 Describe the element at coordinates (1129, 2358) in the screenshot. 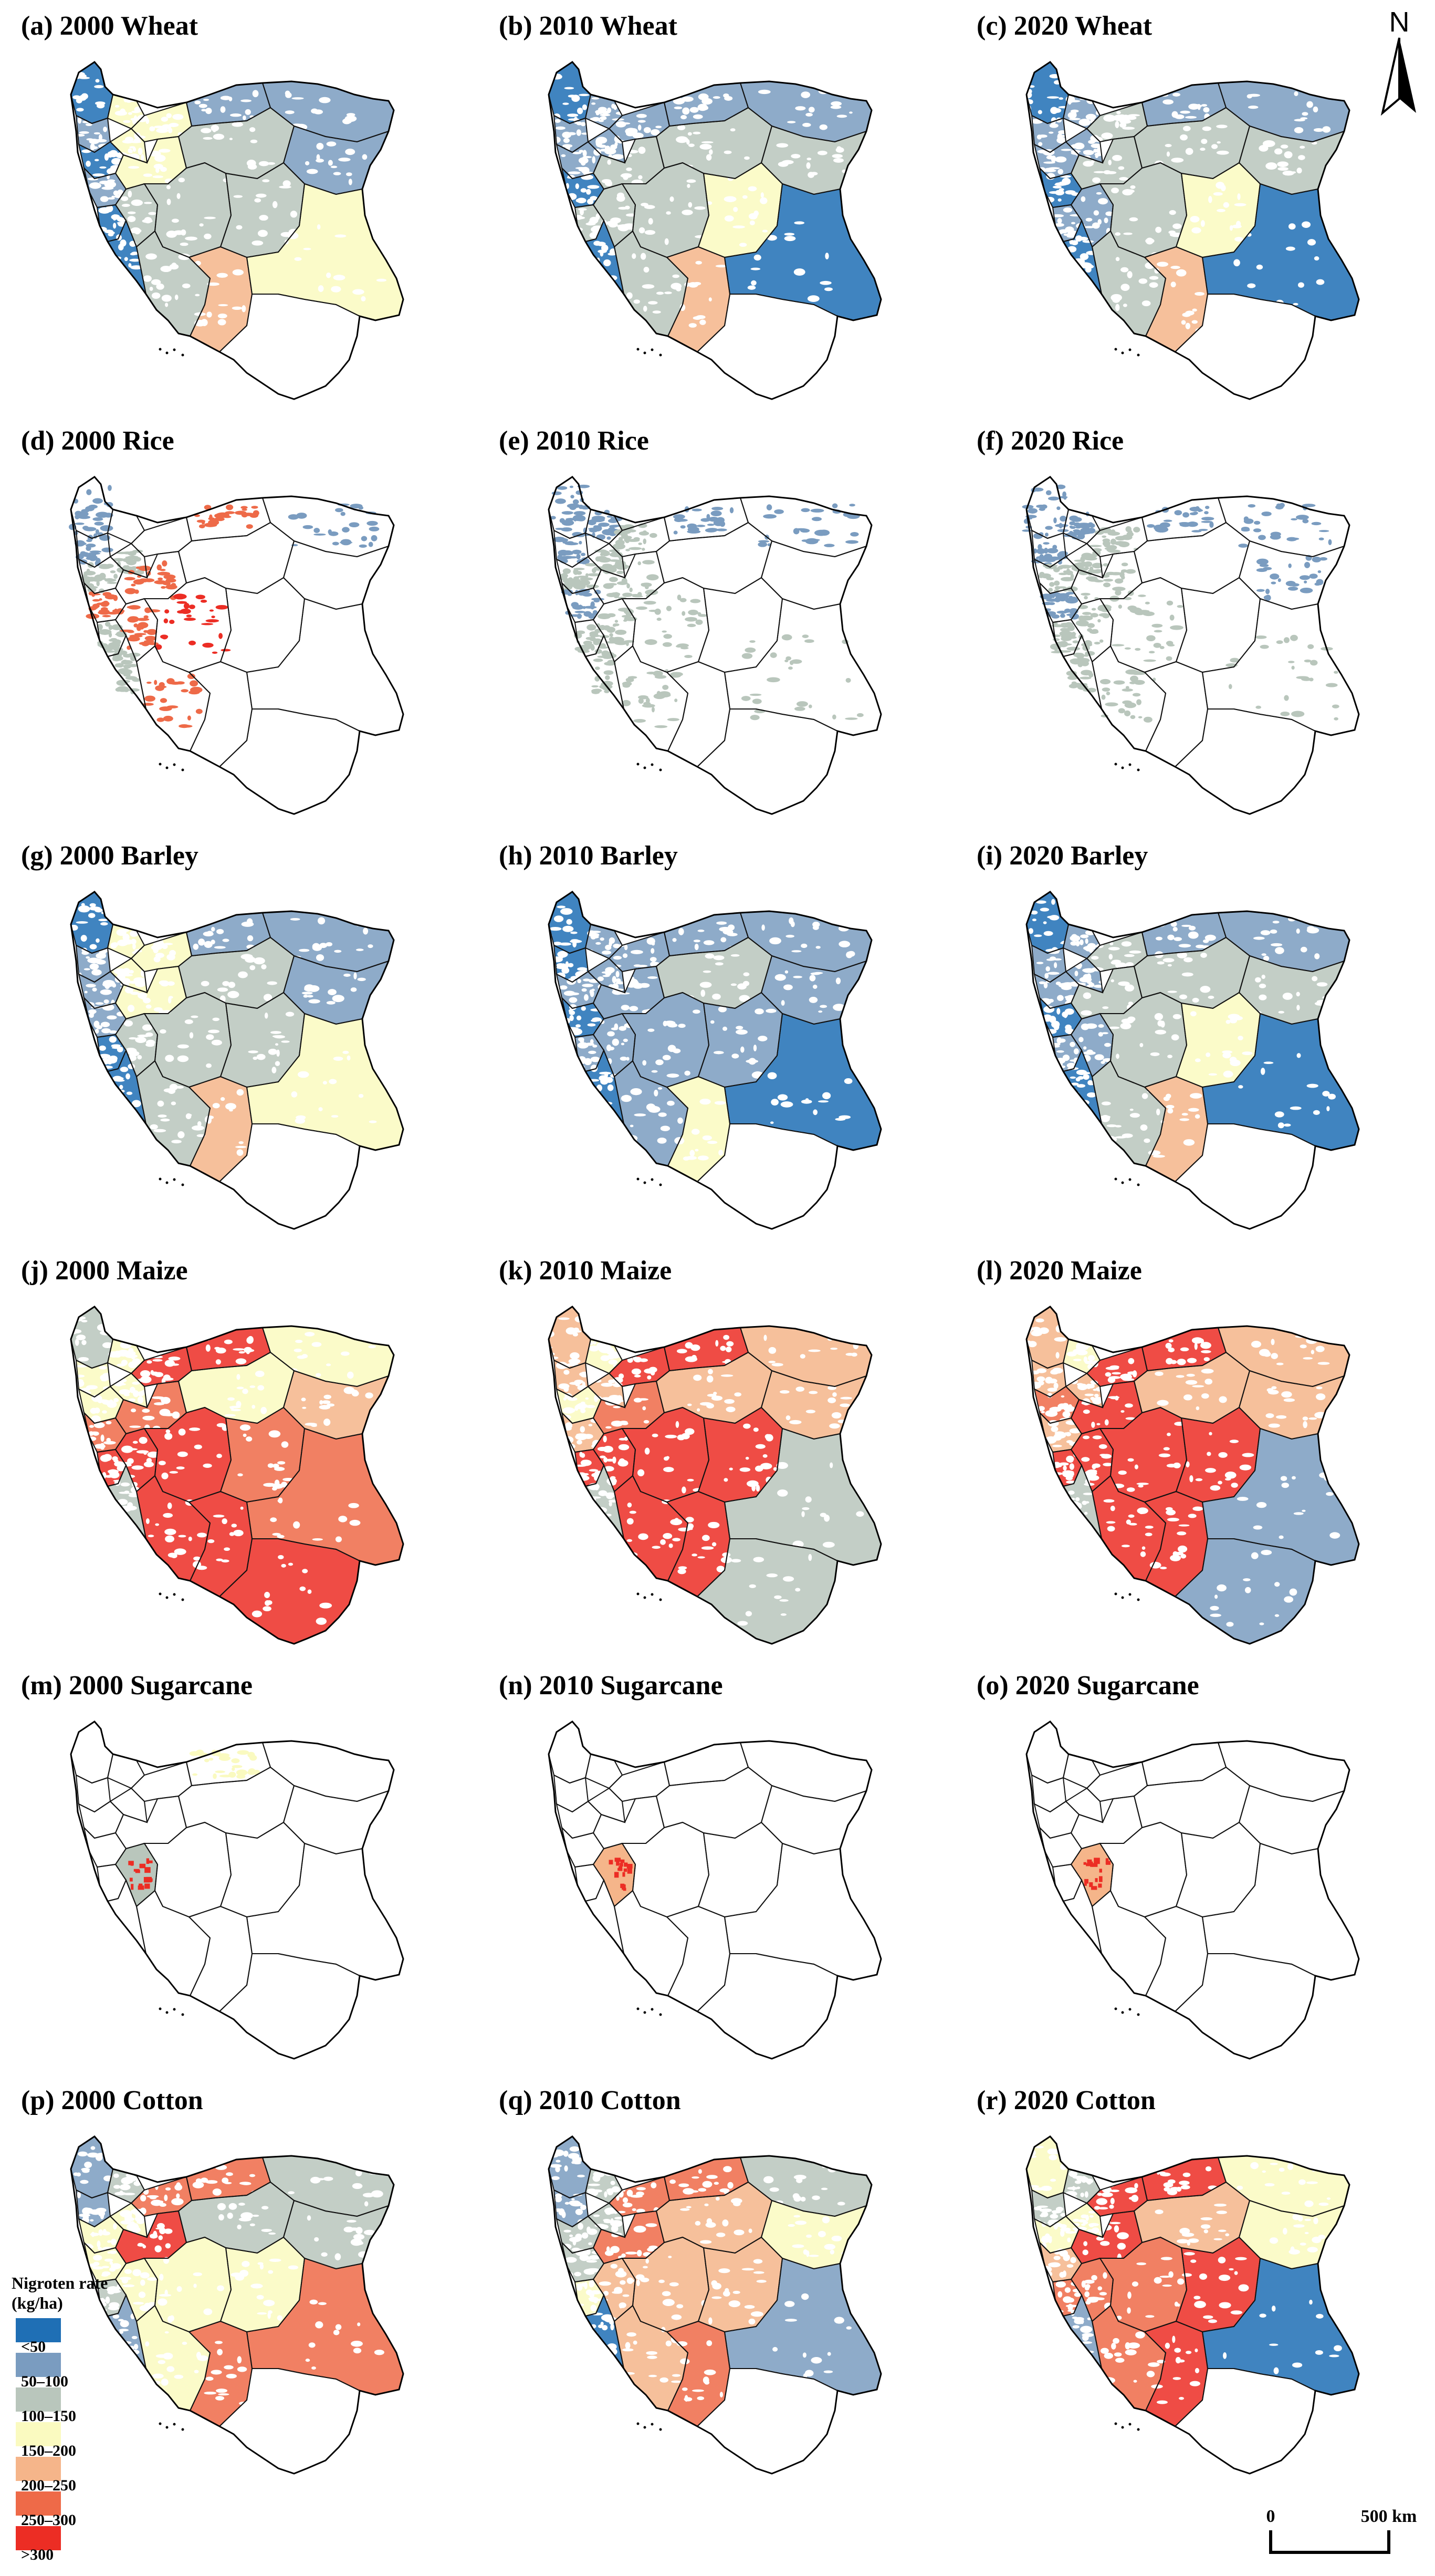

I see `region-s2` at that location.